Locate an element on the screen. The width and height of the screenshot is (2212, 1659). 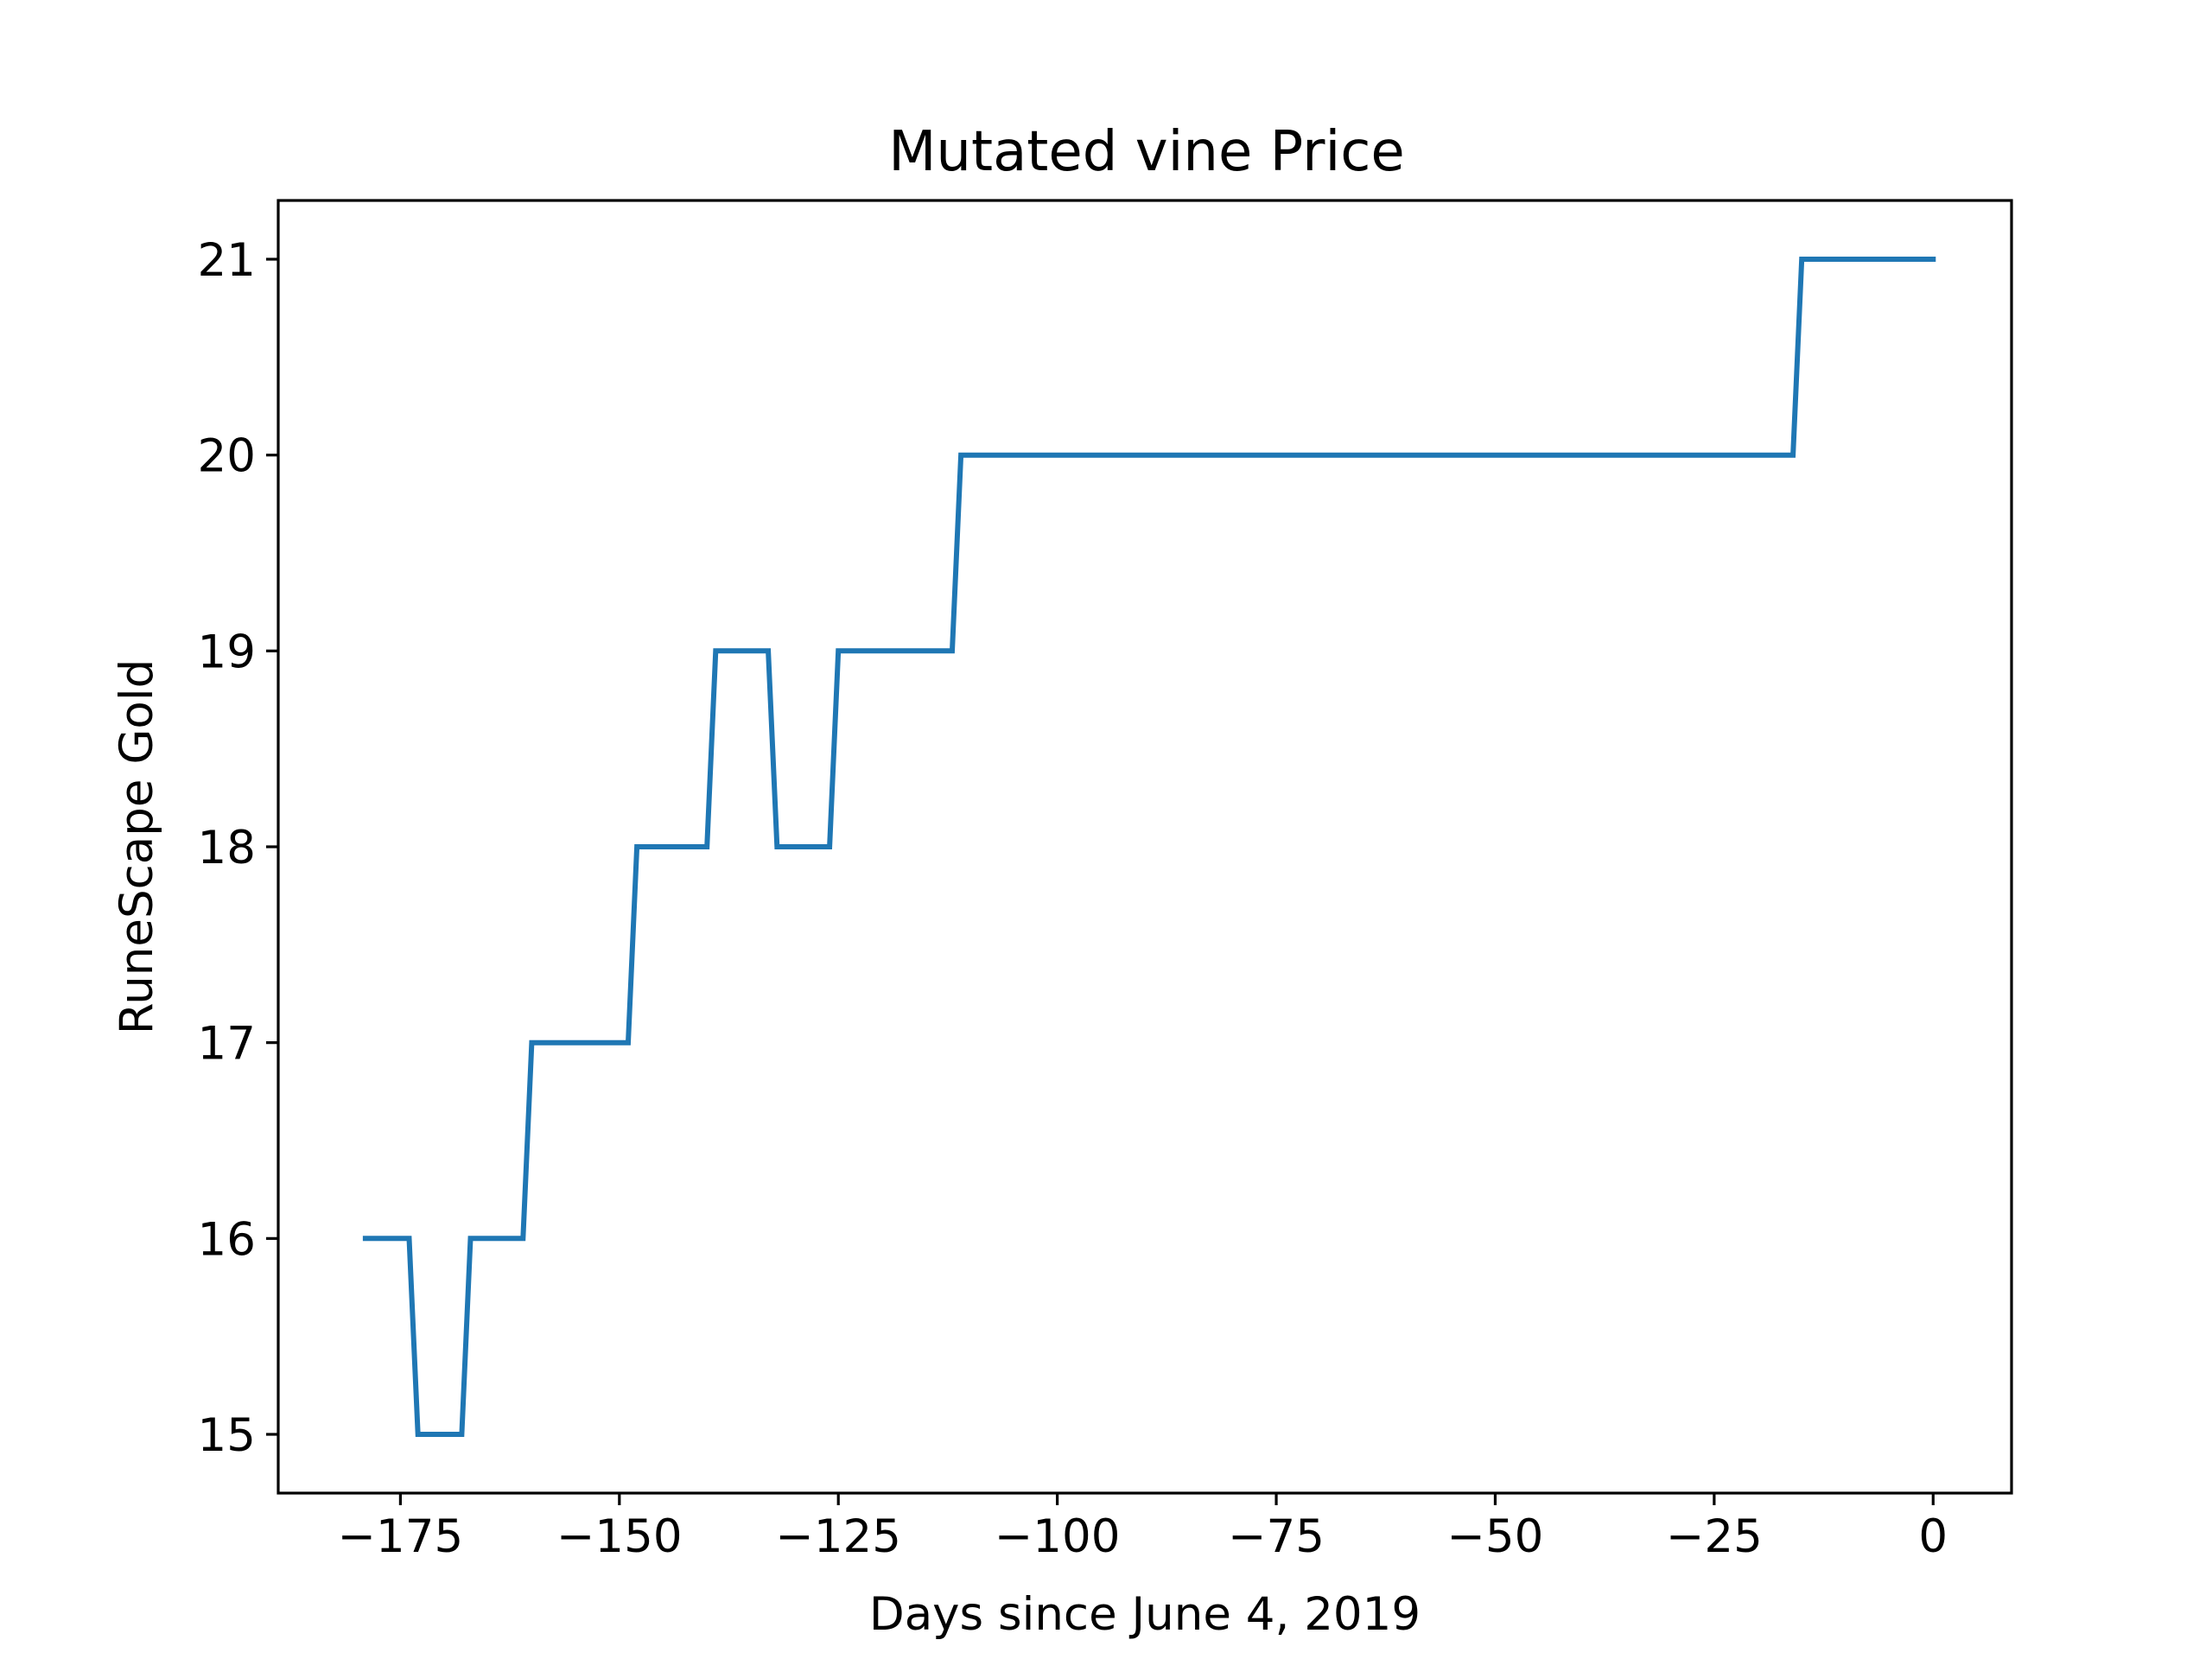
chart-title: Mutated vine Price is located at coordinates (1146, 152).